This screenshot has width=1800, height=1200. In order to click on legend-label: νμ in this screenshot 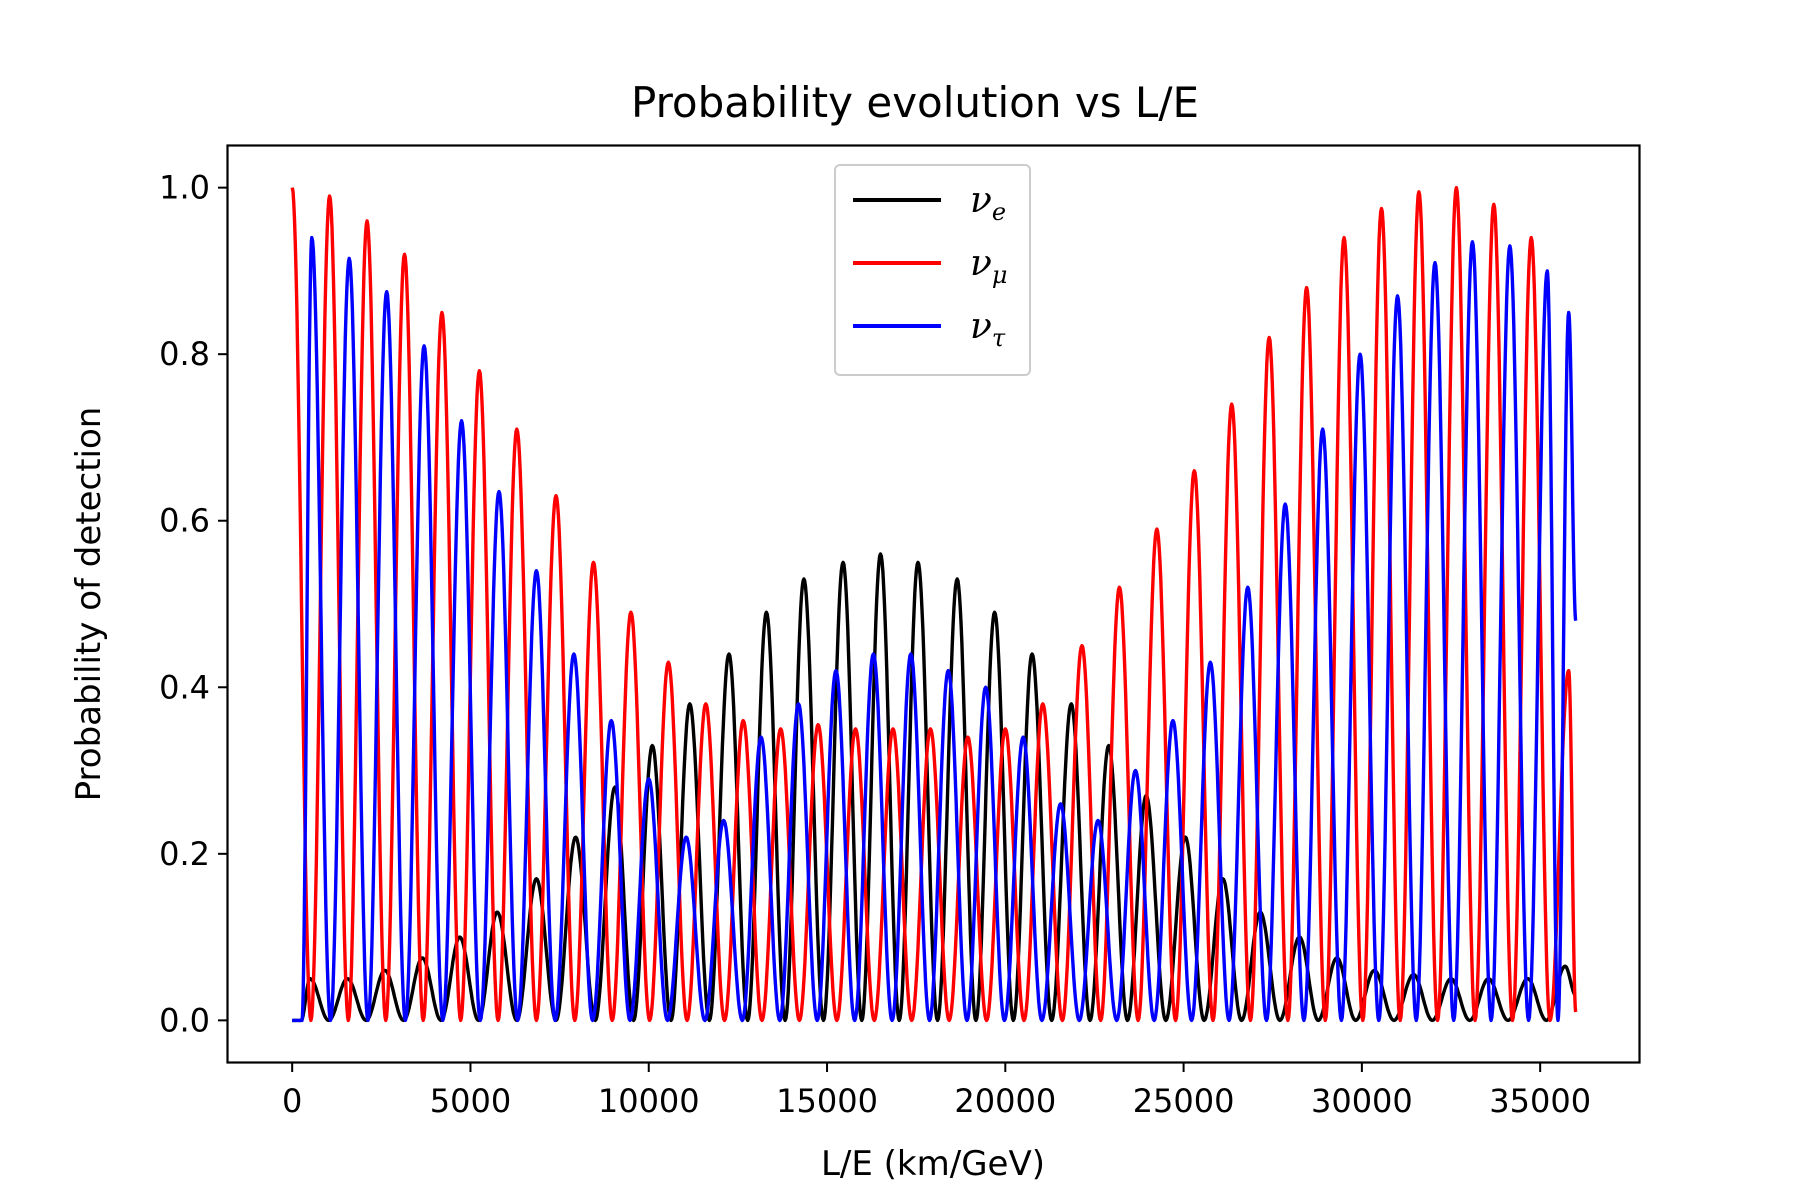, I will do `click(989, 266)`.